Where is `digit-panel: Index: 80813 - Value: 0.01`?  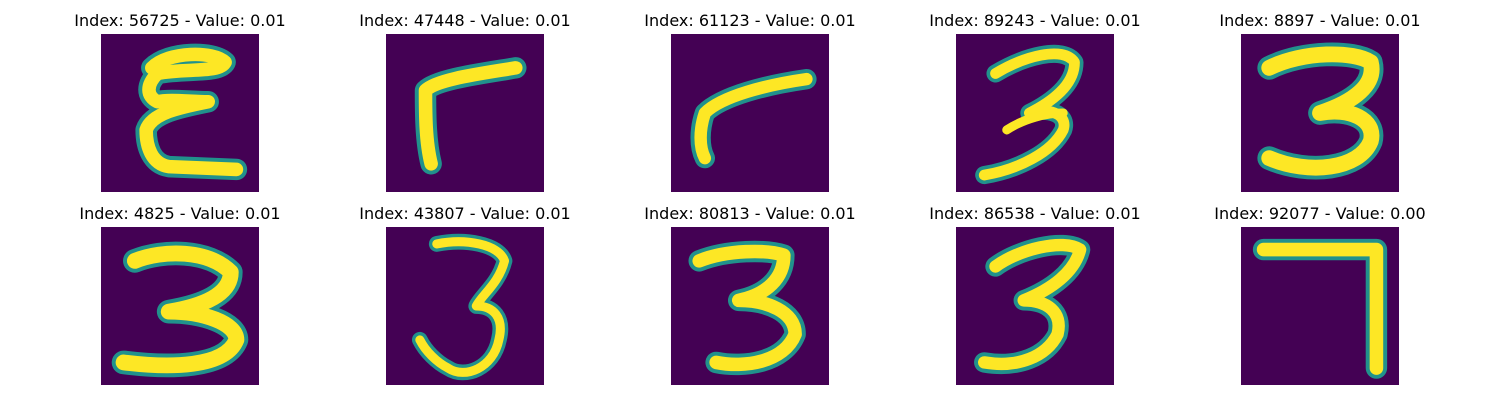 digit-panel: Index: 80813 - Value: 0.01 is located at coordinates (750, 299).